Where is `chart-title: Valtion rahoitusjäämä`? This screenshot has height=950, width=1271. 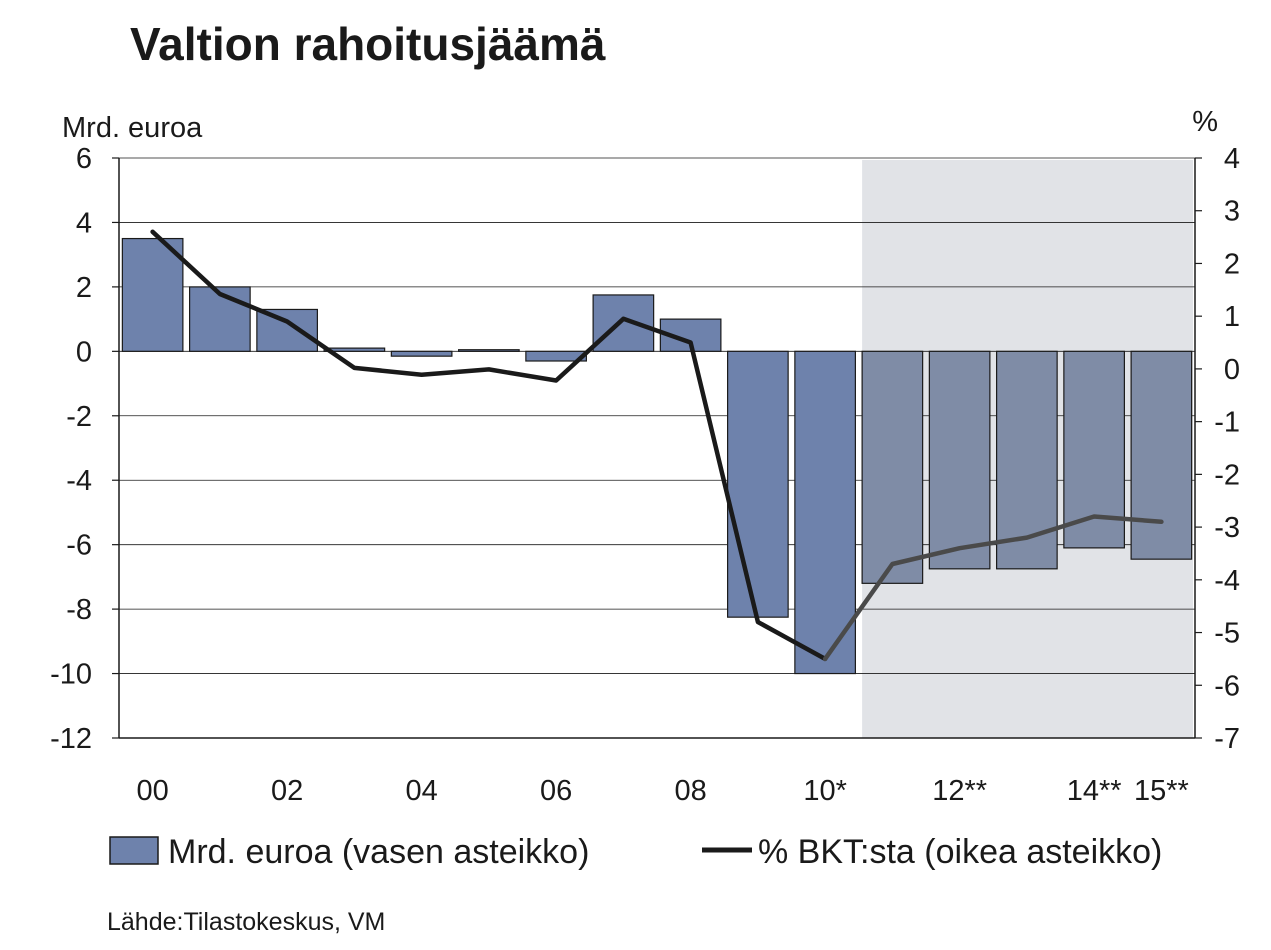 chart-title: Valtion rahoitusjäämä is located at coordinates (368, 44).